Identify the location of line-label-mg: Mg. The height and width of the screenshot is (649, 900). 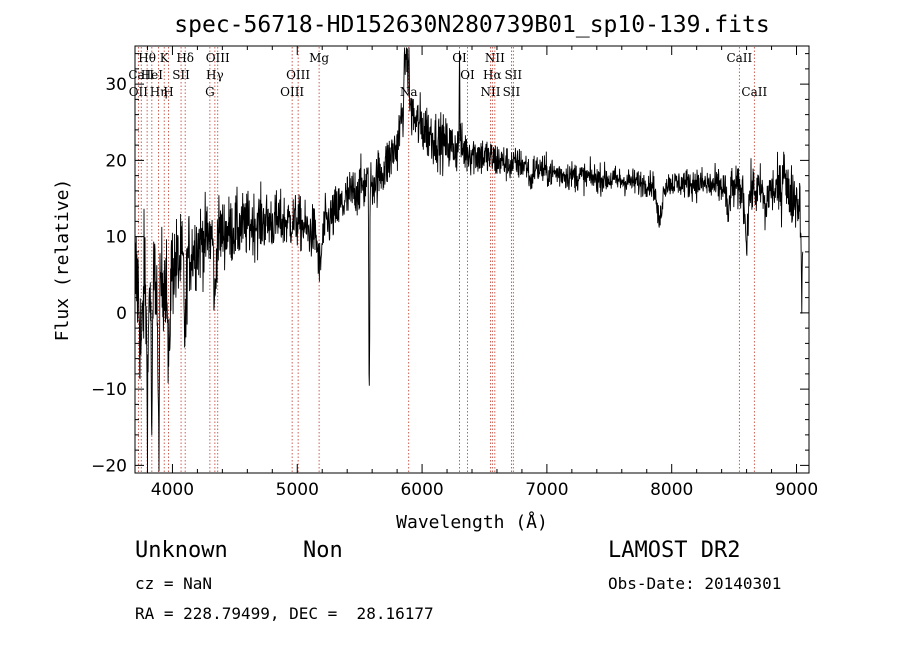
(319, 58).